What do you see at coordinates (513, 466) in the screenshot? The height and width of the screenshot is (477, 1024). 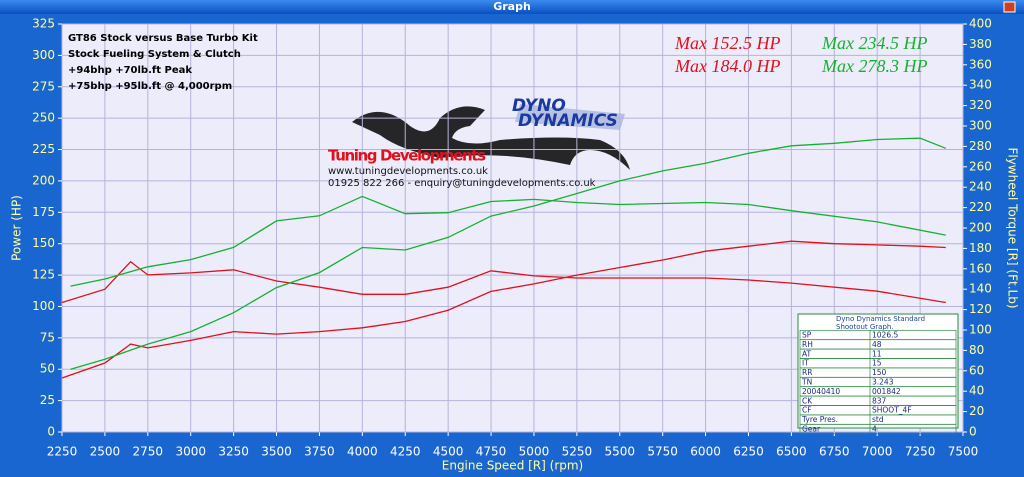 I see `x-axis-title: Engine Speed [R] (rpm)` at bounding box center [513, 466].